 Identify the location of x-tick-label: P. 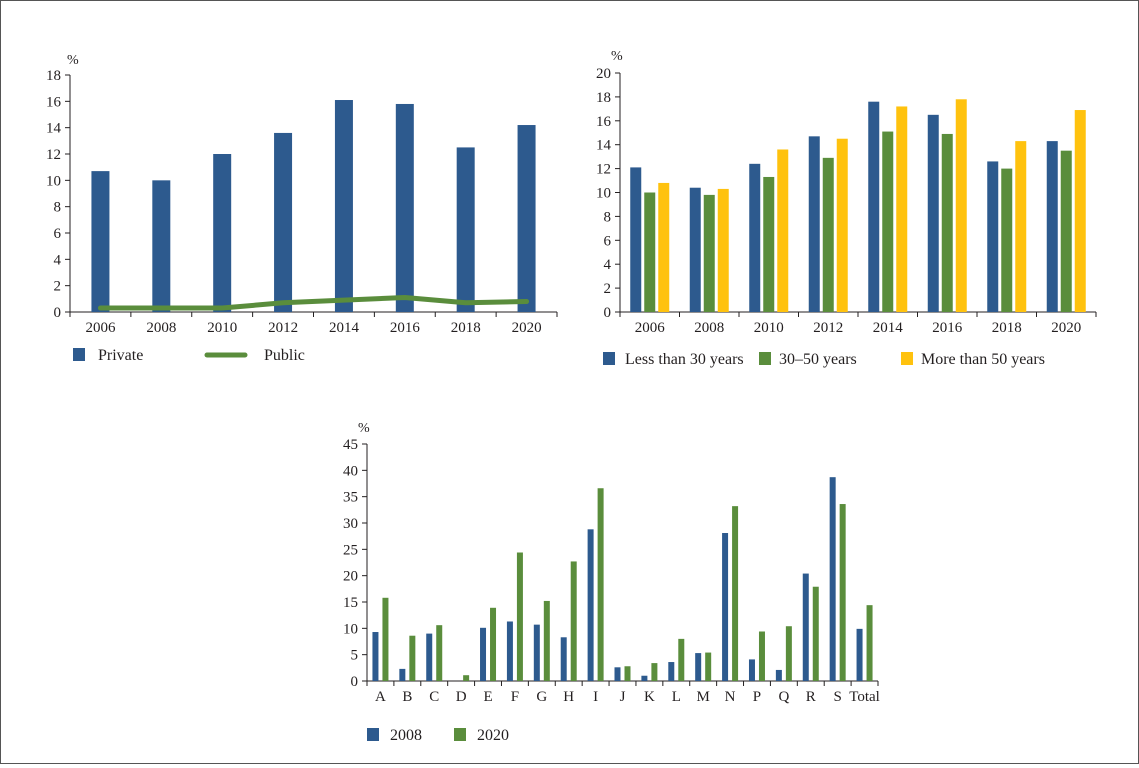
(757, 697).